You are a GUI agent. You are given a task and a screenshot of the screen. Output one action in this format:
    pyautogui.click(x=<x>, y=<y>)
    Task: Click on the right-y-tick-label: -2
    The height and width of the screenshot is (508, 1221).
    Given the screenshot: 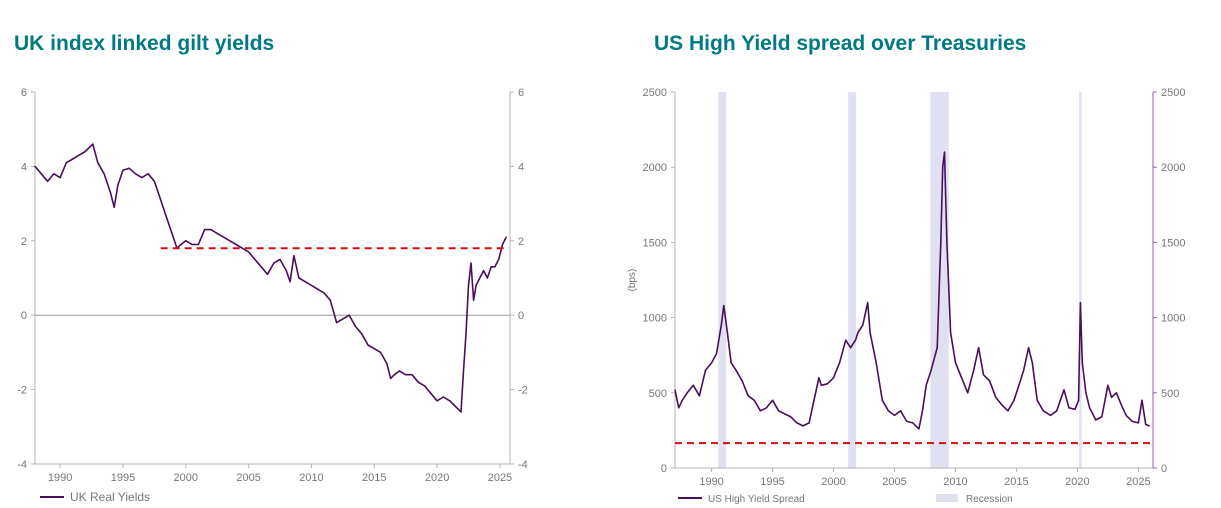 What is the action you would take?
    pyautogui.click(x=523, y=391)
    